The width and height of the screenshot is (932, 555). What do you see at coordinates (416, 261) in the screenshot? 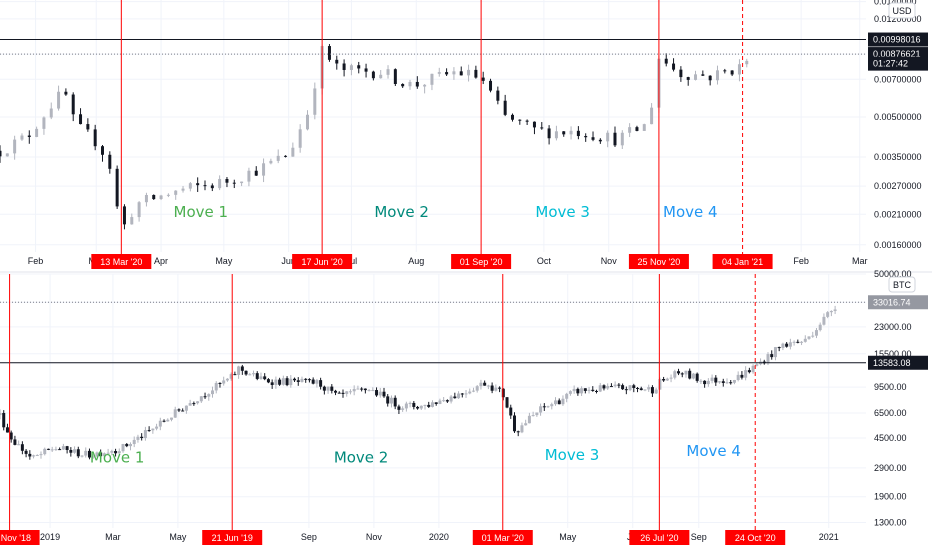
I see `x-tick-label: Aug` at bounding box center [416, 261].